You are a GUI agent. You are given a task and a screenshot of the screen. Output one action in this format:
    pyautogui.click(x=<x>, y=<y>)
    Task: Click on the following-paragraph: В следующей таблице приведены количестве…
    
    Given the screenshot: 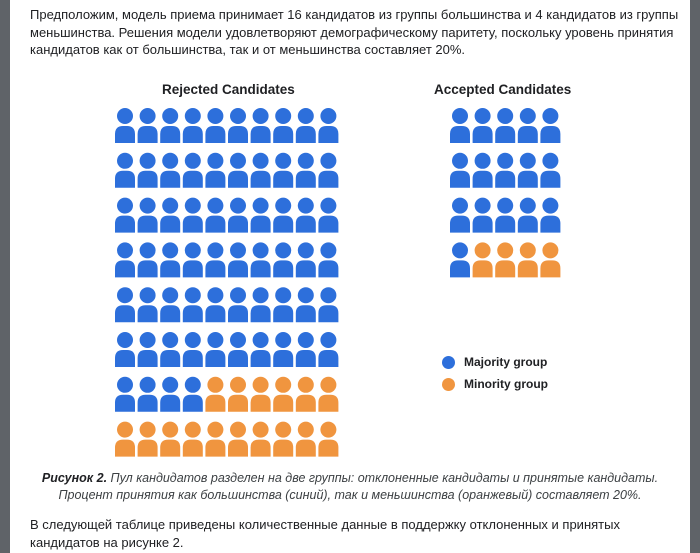 What is the action you would take?
    pyautogui.click(x=325, y=533)
    